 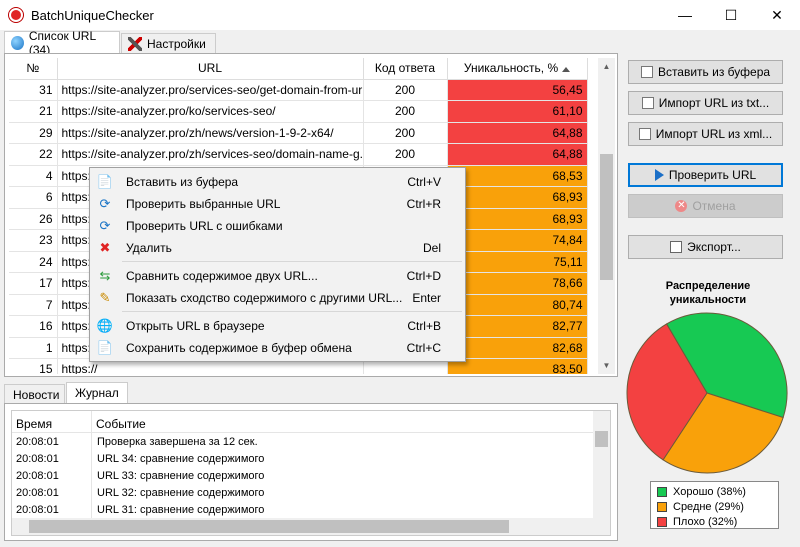 What do you see at coordinates (311, 441) in the screenshot?
I see `log-row: 20:08:01 Проверка завершена за 12 сек.` at bounding box center [311, 441].